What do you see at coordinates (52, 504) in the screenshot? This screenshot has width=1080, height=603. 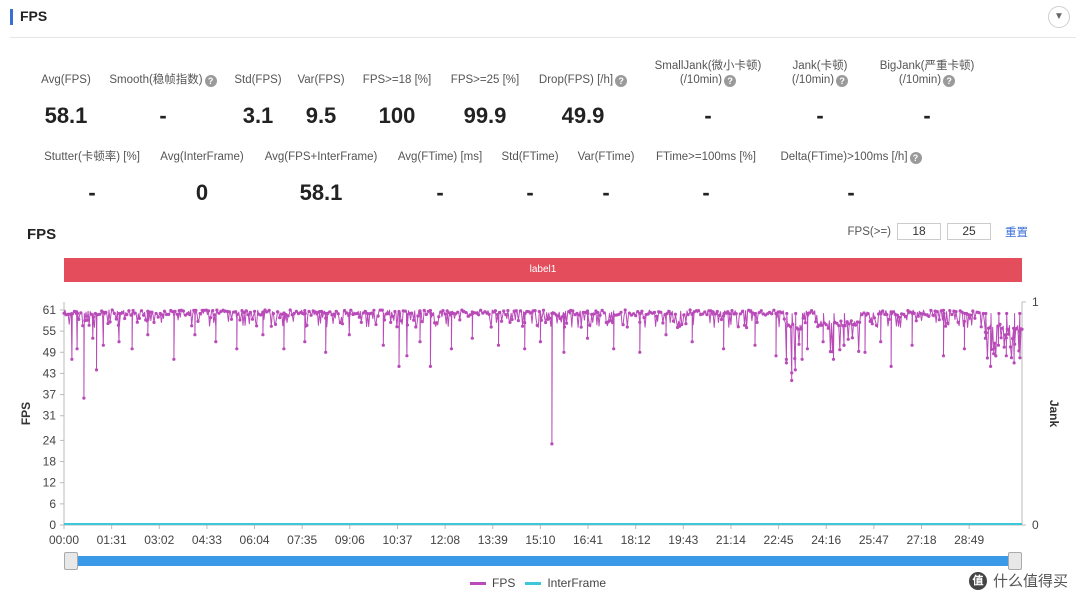 I see `y-tick-label: 6` at bounding box center [52, 504].